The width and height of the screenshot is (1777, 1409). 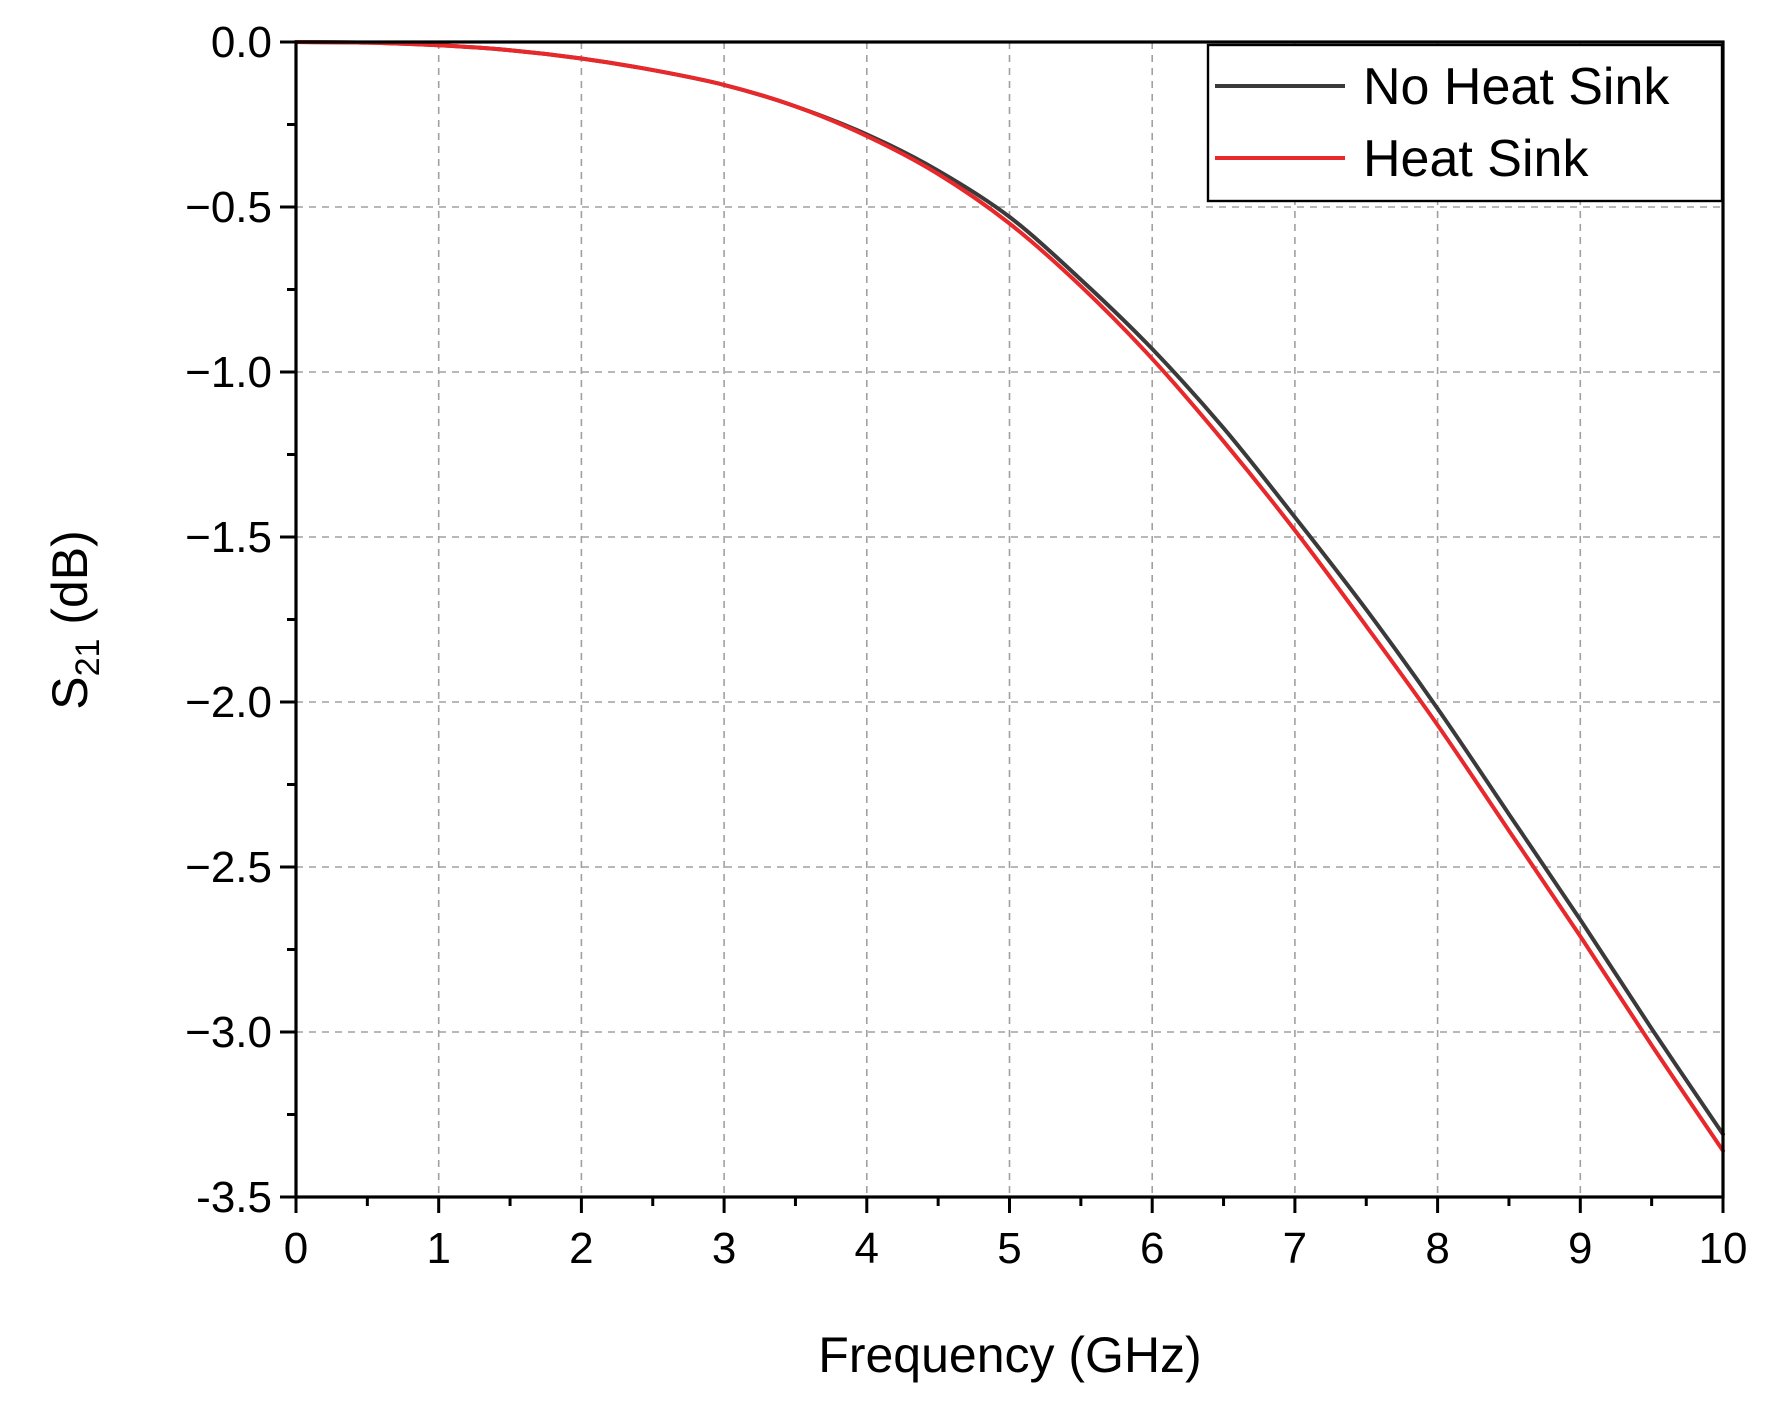 I want to click on y-tick-label: −3.0, so click(x=228, y=1032).